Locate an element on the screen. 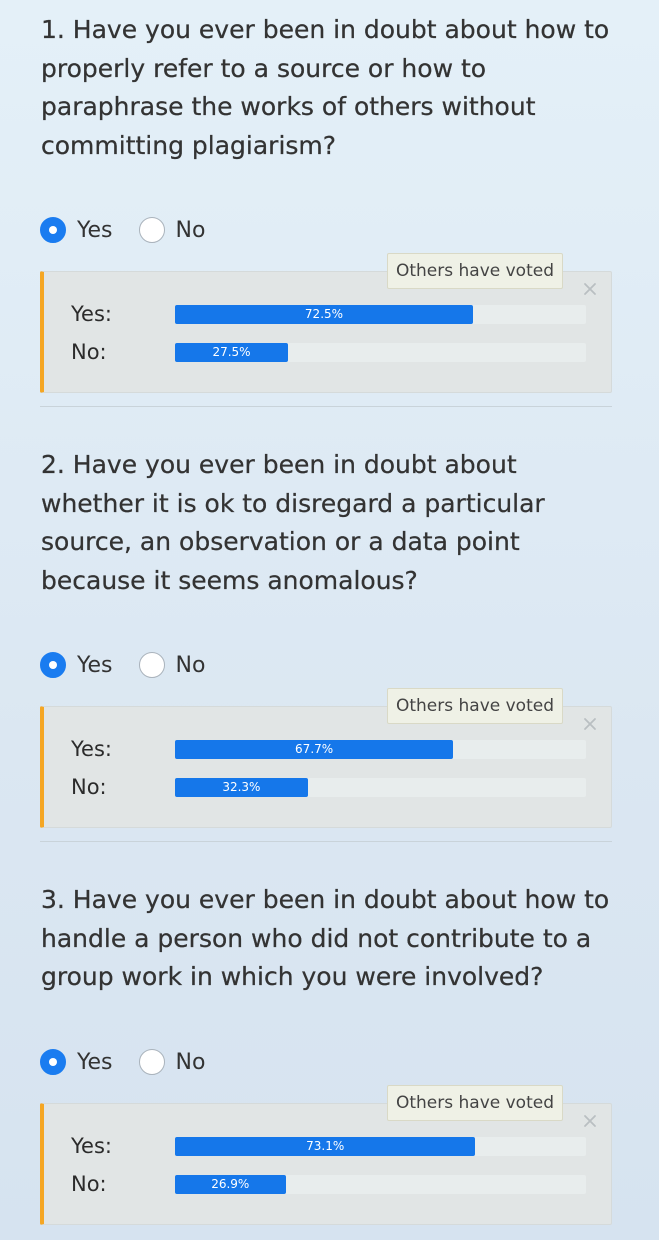  no-bar-track: 26.9% is located at coordinates (380, 1184).